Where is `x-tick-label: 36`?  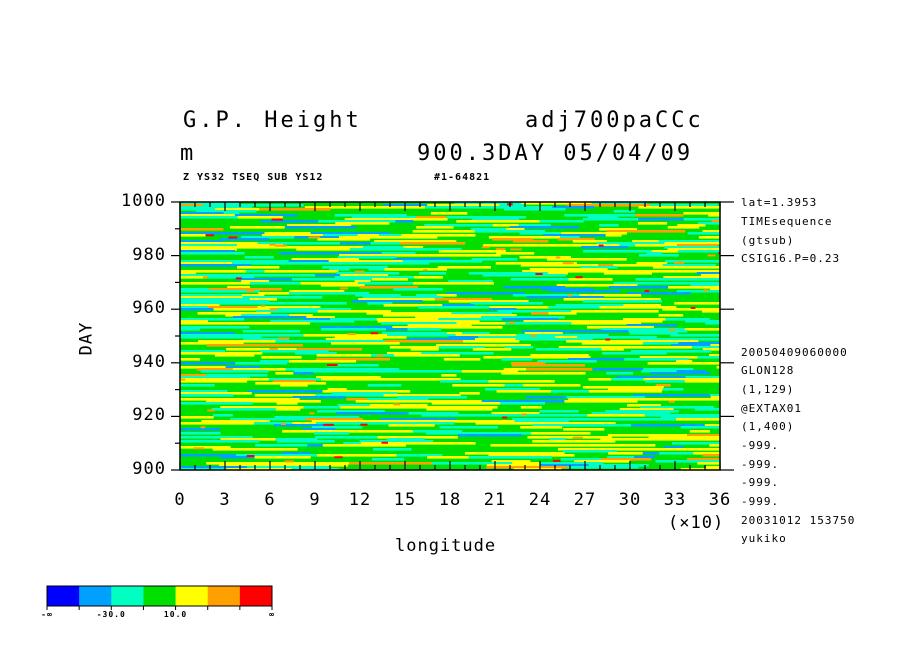 x-tick-label: 36 is located at coordinates (720, 500).